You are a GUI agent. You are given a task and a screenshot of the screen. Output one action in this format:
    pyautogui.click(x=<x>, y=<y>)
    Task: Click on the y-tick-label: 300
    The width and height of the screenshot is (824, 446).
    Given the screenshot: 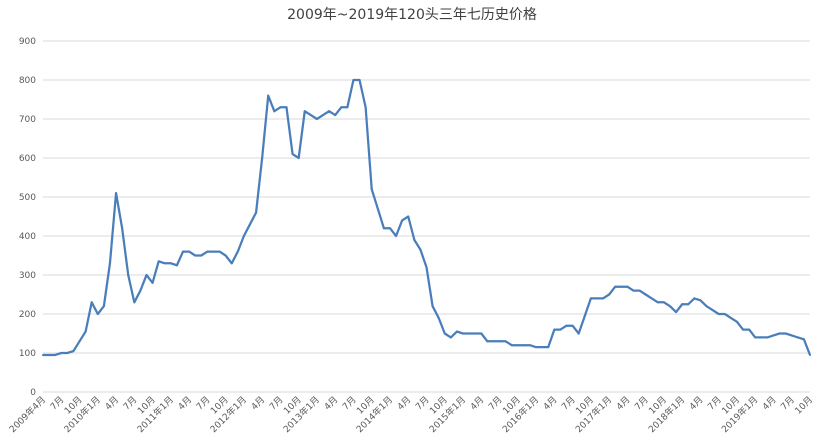 What is the action you would take?
    pyautogui.click(x=27, y=276)
    